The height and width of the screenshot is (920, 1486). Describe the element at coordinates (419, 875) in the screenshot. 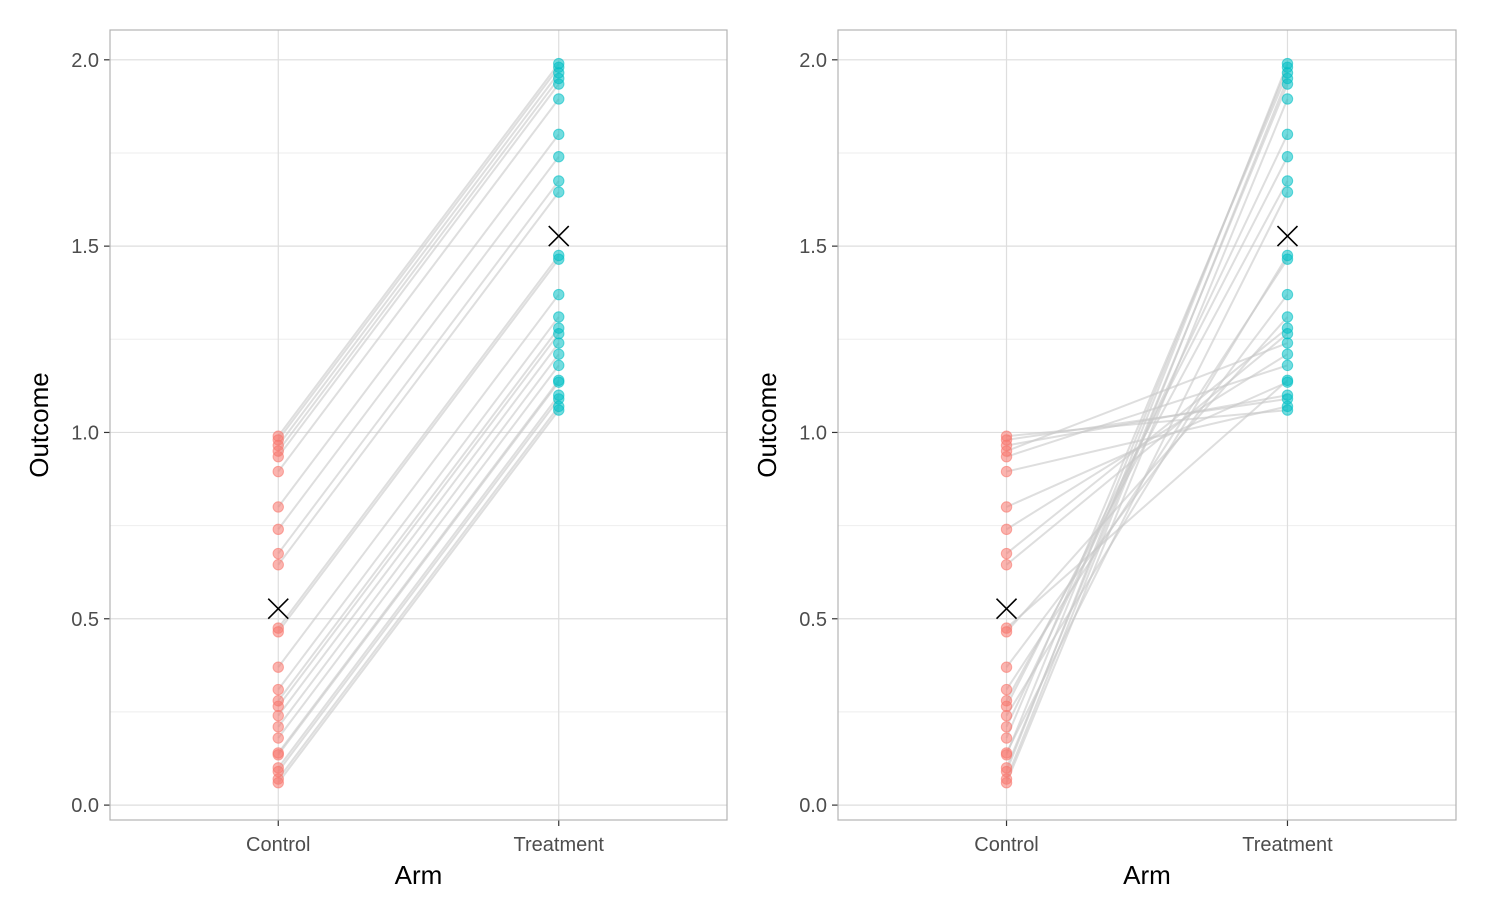

I see `left-panel-x-axis-title: Arm` at that location.